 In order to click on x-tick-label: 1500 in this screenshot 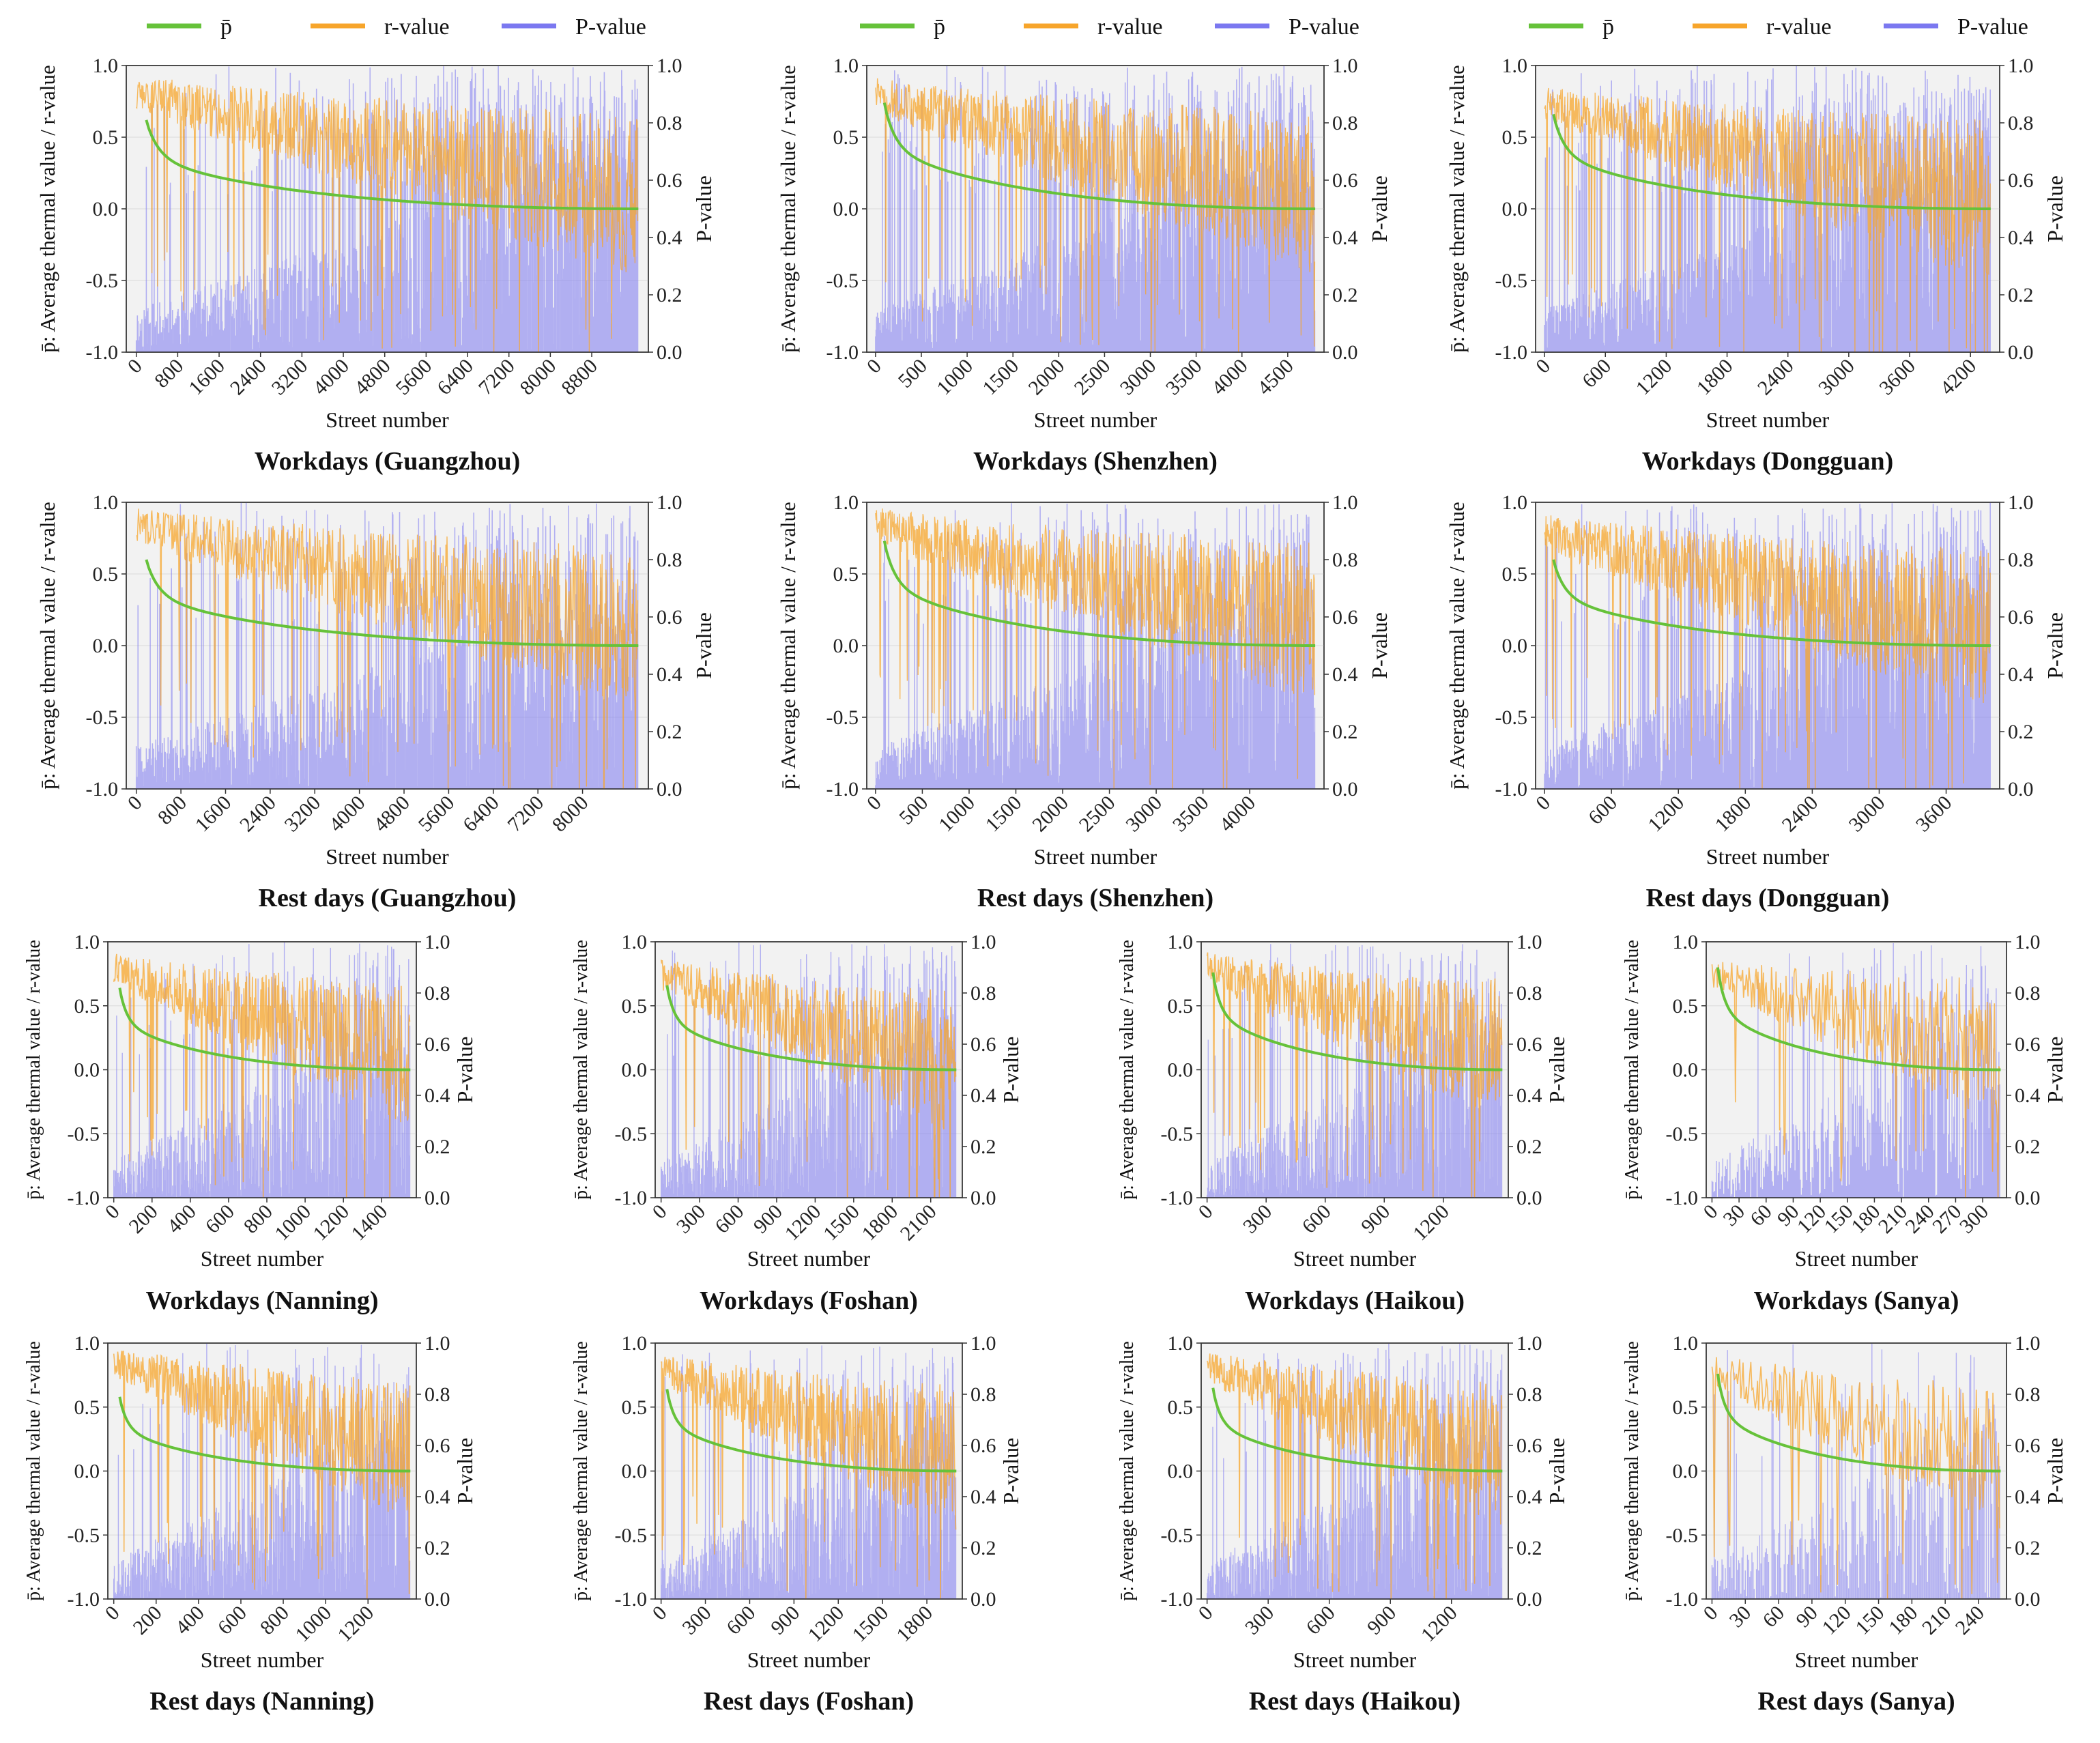, I will do `click(841, 1222)`.